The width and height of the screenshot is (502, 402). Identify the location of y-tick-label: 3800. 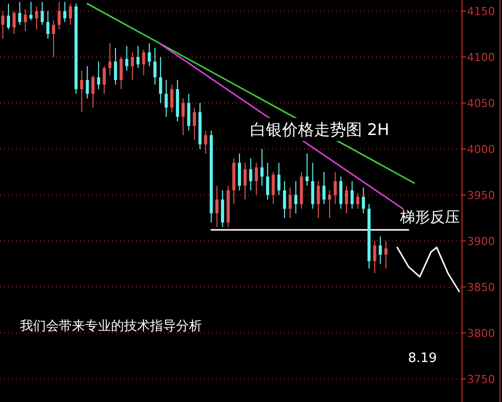
(481, 333).